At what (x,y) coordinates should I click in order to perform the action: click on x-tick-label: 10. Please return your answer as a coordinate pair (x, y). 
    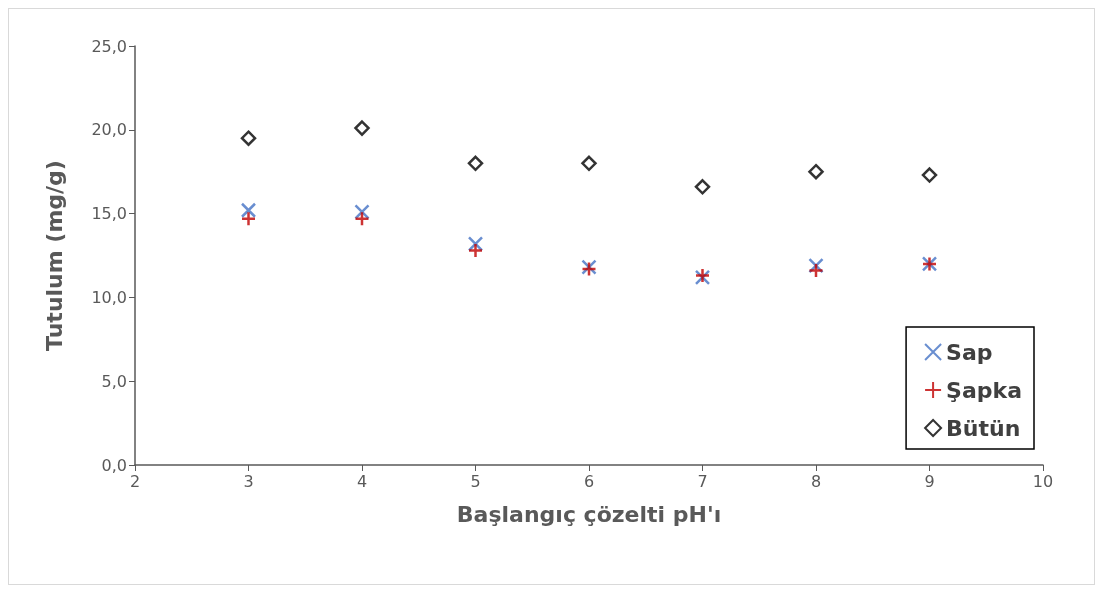
    Looking at the image, I should click on (1043, 481).